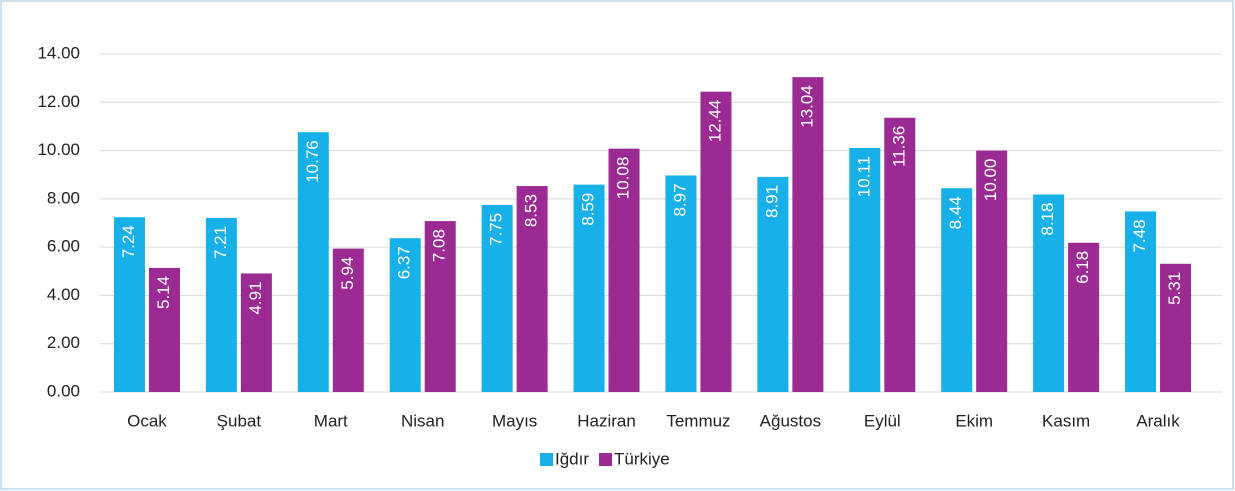 Image resolution: width=1235 pixels, height=491 pixels. I want to click on x-tick-label: Ekim, so click(974, 420).